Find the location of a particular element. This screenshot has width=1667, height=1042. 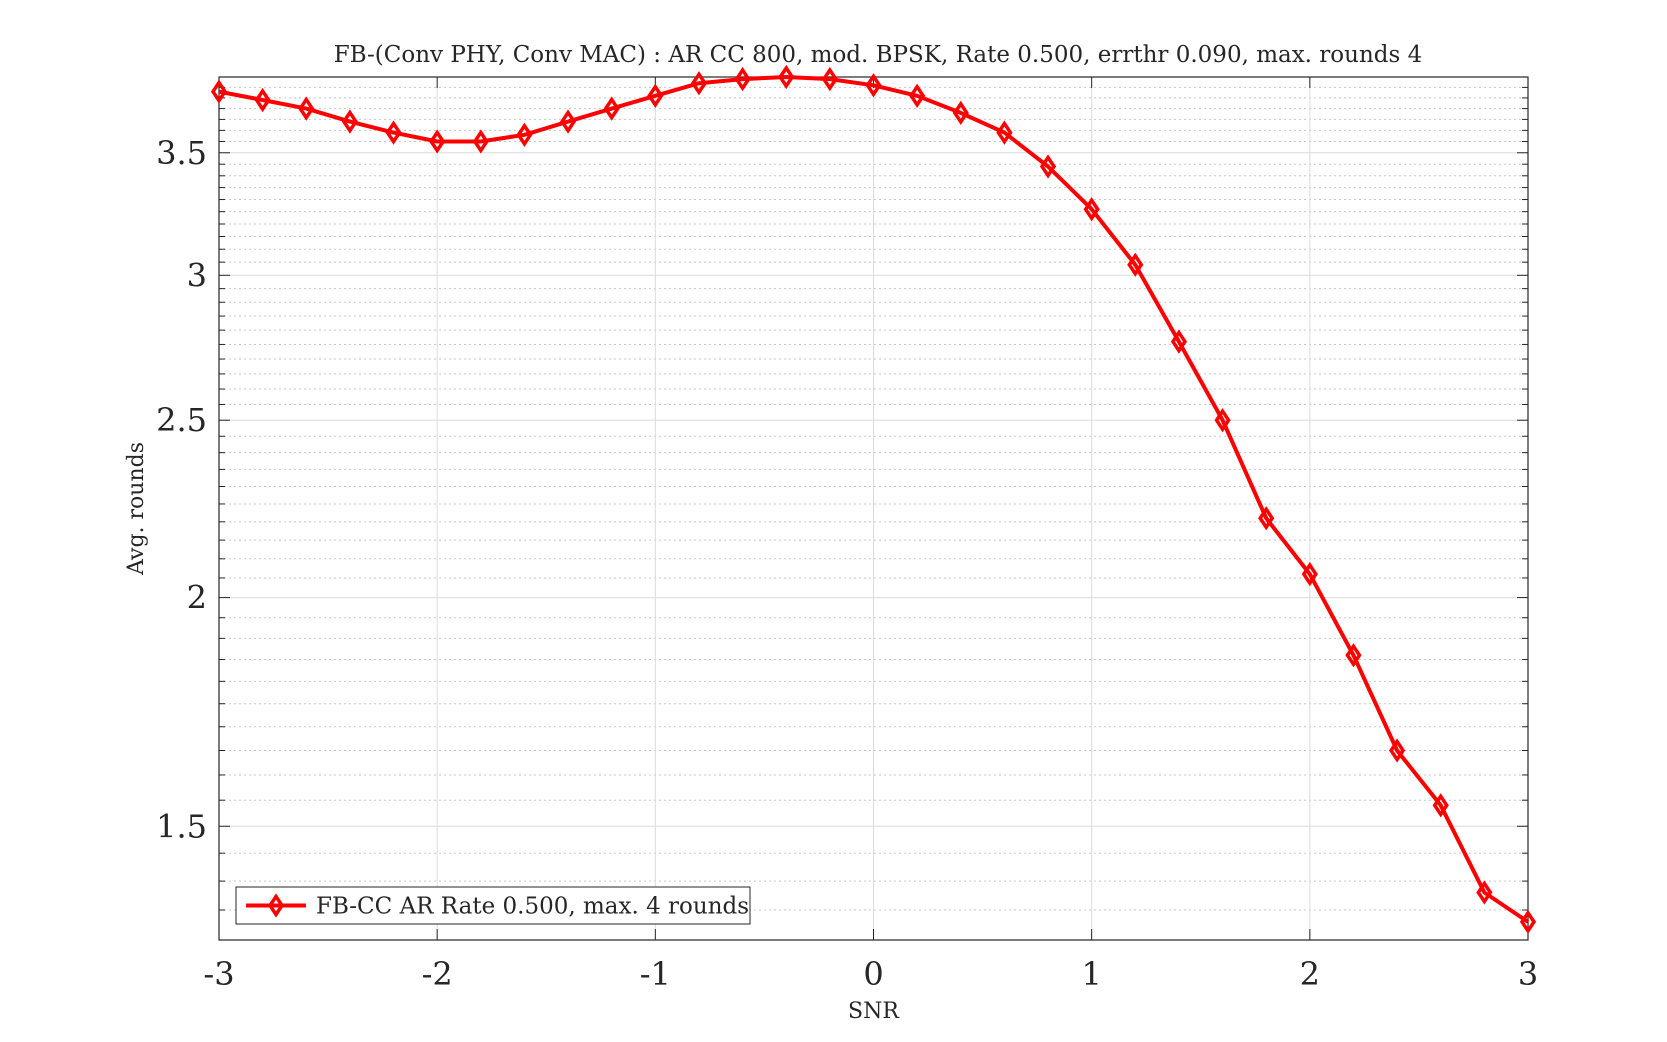

legend-diamond-marker-icon is located at coordinates (276, 905).